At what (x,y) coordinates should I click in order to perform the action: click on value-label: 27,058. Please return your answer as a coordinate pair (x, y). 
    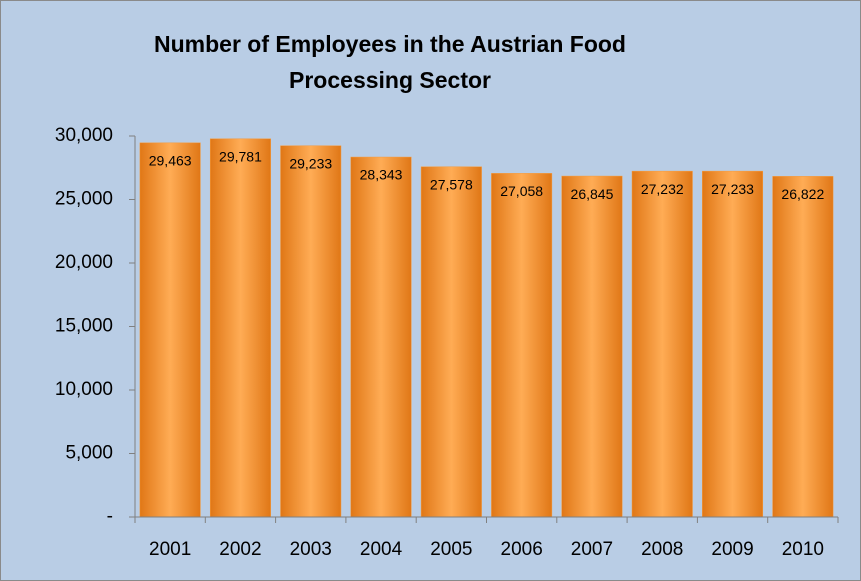
    Looking at the image, I should click on (521, 191).